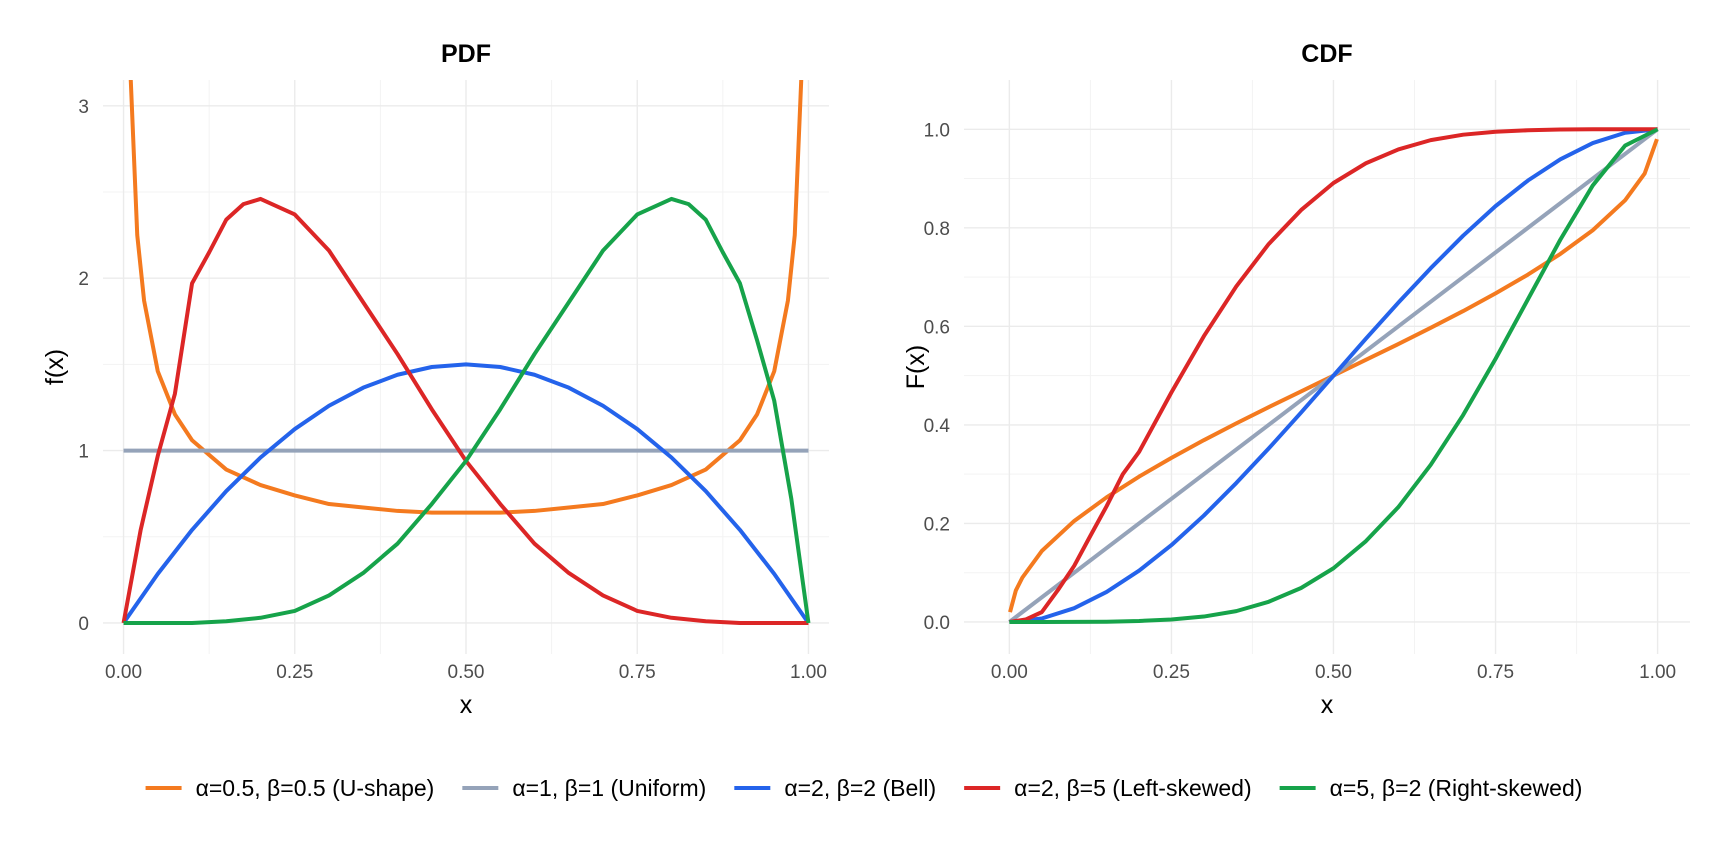  I want to click on legend-label: α=2, β=5 (Left-skewed), so click(1132, 788).